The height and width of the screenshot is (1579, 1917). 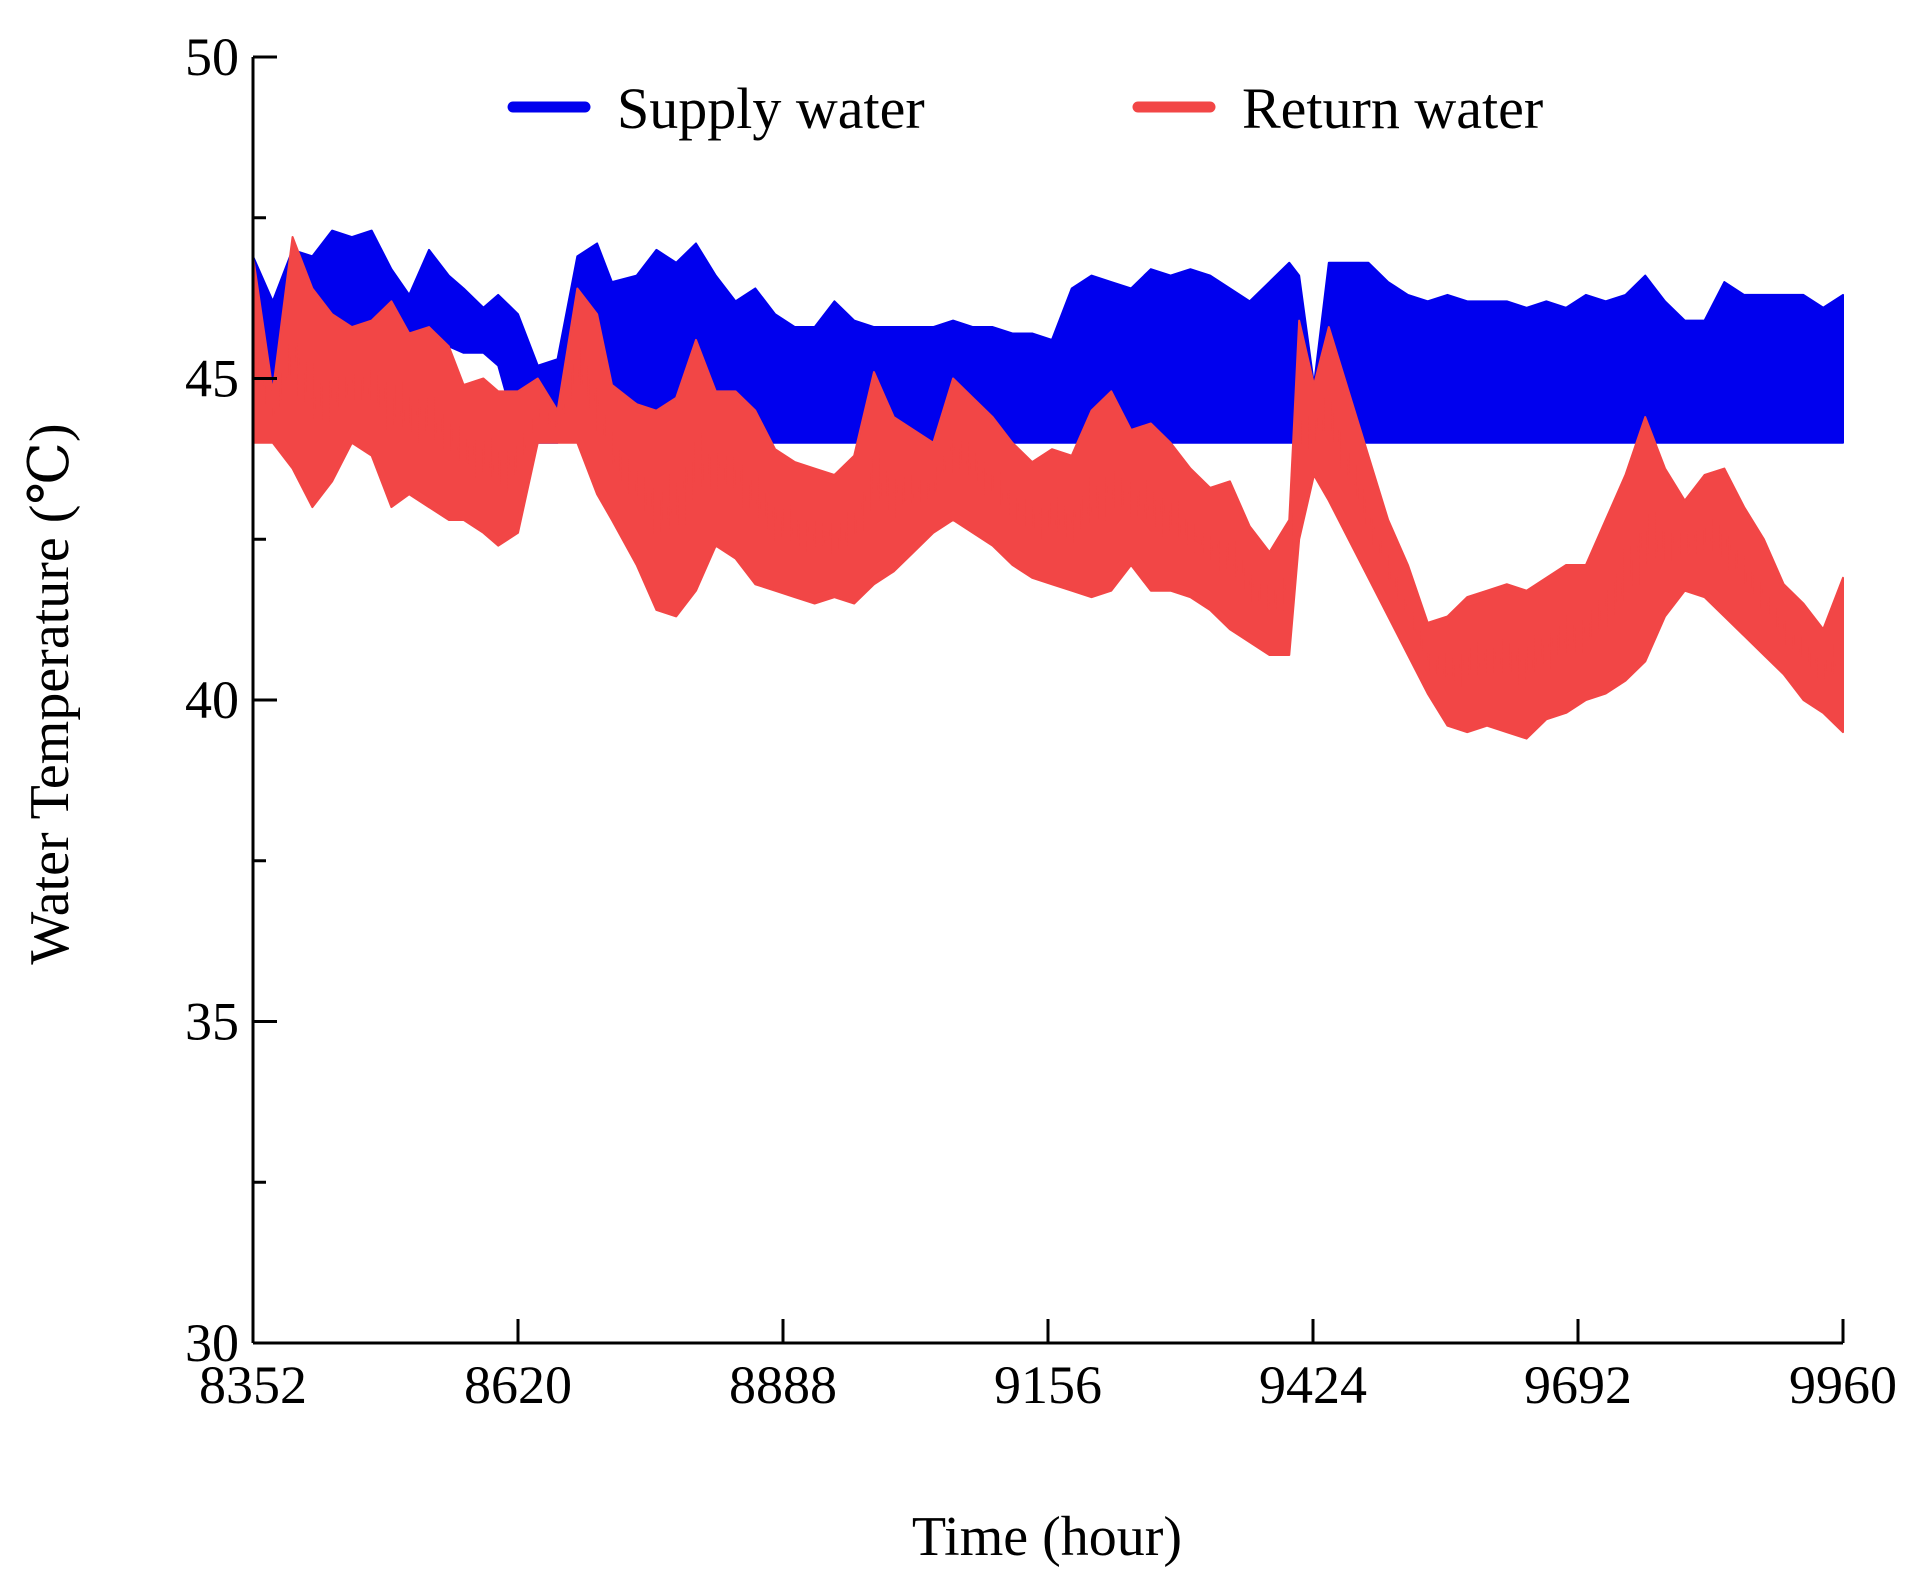 I want to click on y-tick-label: 45, so click(x=212, y=379).